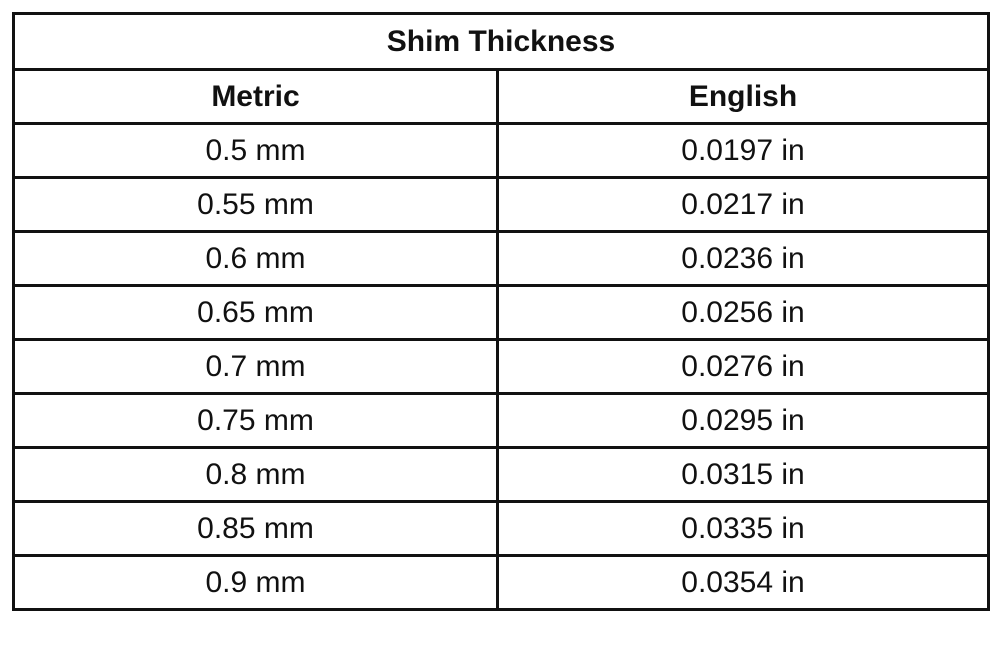 This screenshot has width=1008, height=648. I want to click on english-cell: 0.0236 in, so click(743, 258).